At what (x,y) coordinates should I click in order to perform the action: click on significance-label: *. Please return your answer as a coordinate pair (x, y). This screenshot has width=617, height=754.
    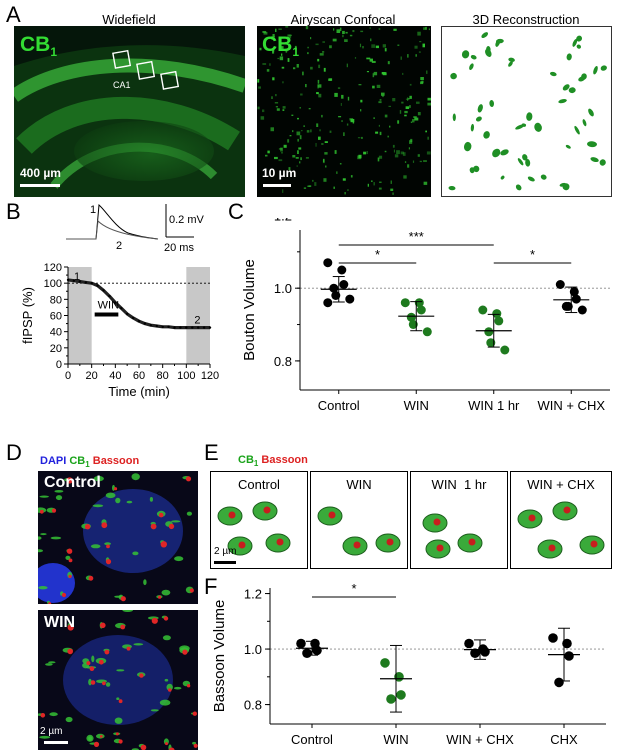
    Looking at the image, I should click on (532, 254).